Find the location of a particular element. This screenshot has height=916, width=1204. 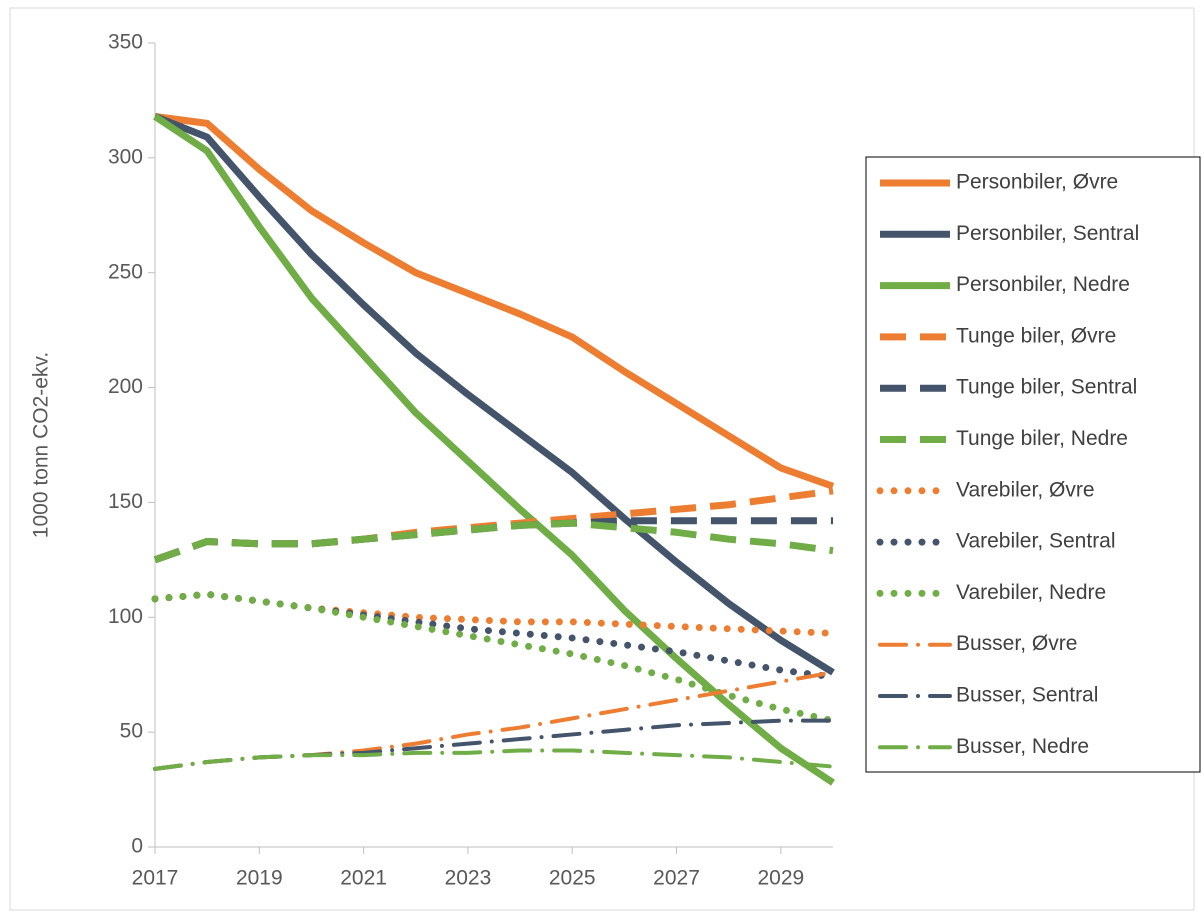

legend-label: Tunge biler, Øvre is located at coordinates (1036, 335).